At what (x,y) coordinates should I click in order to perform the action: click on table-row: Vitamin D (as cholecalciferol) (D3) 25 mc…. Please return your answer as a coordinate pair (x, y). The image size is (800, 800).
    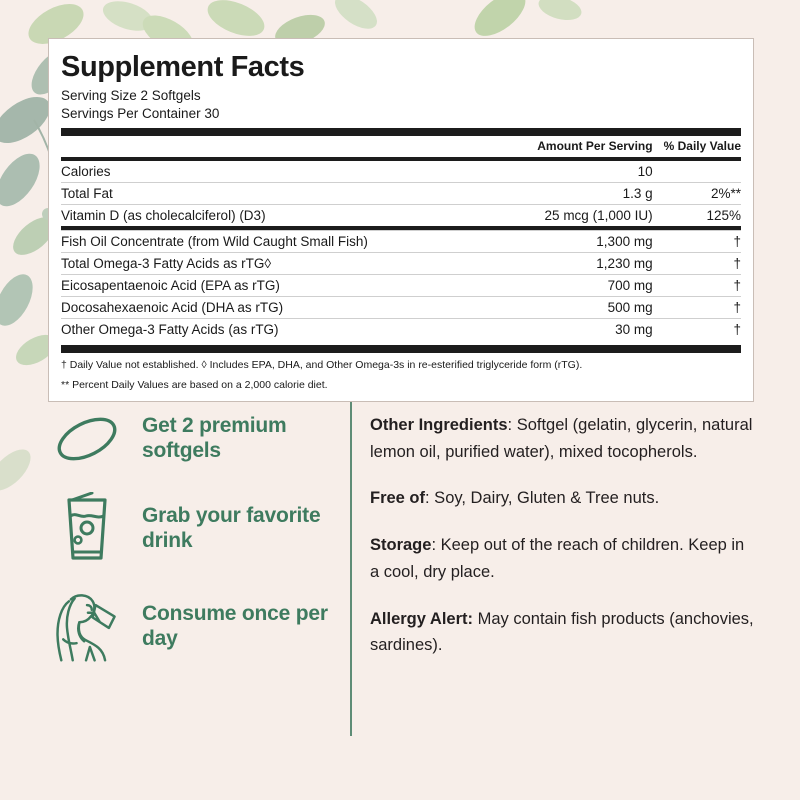
    Looking at the image, I should click on (401, 215).